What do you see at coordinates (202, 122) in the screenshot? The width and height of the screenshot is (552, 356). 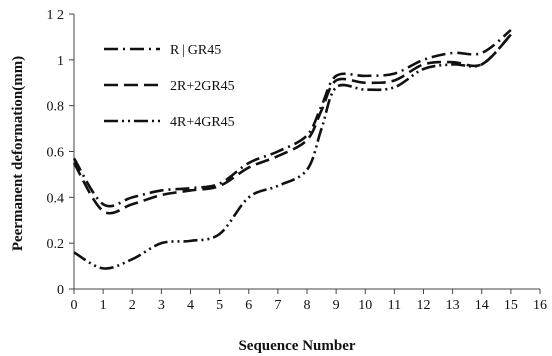 I see `legend-label-3: 4R+4GR45` at bounding box center [202, 122].